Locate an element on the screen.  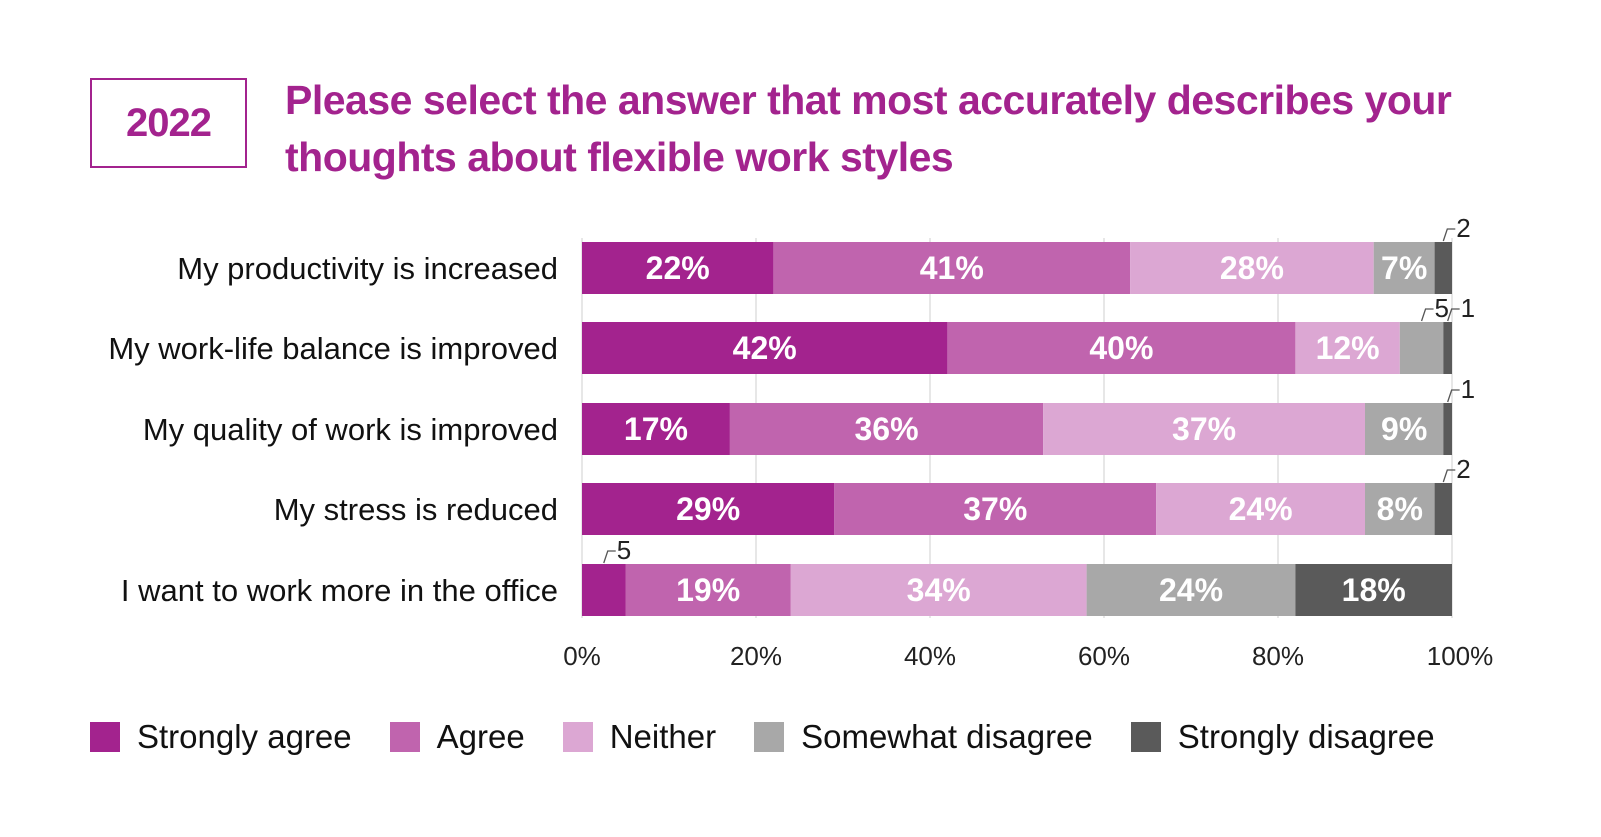
data-label: 42% is located at coordinates (765, 348).